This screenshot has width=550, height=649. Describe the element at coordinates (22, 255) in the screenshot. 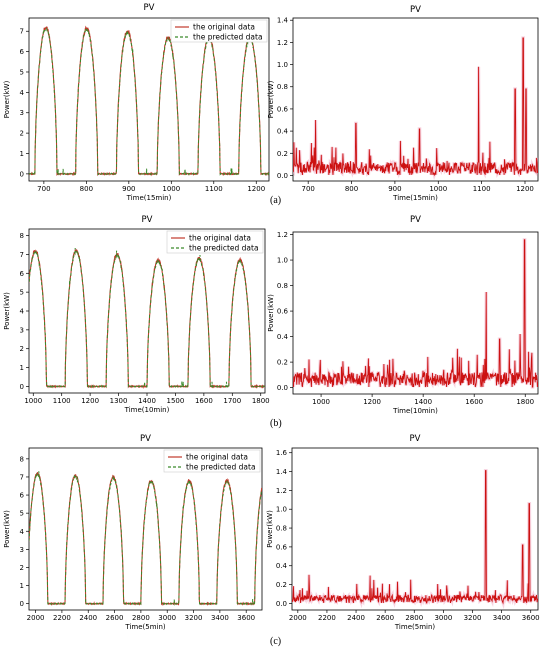

I see `y-tick-label: 7` at that location.